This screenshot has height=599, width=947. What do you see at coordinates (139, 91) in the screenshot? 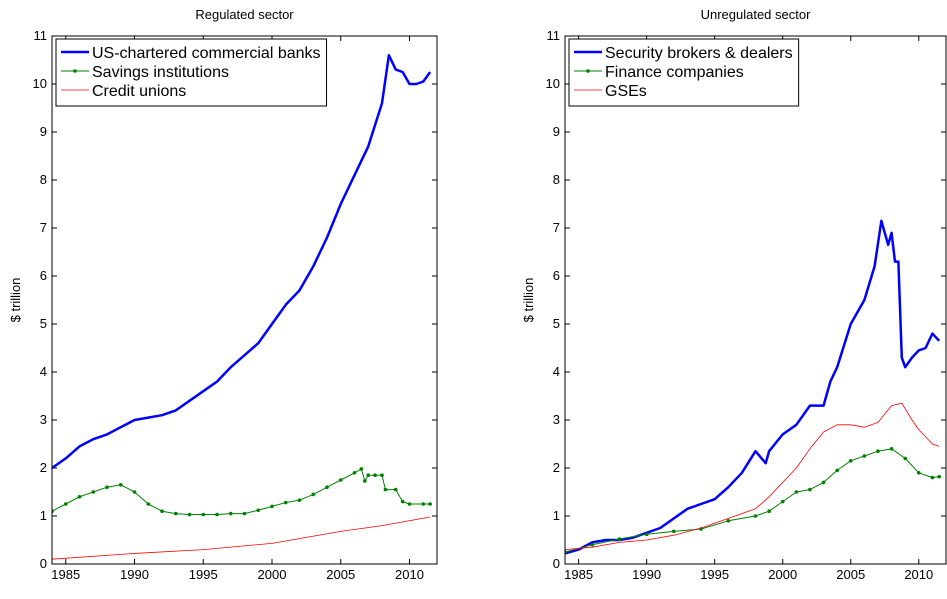
I see `legend-label: Credit unions` at bounding box center [139, 91].